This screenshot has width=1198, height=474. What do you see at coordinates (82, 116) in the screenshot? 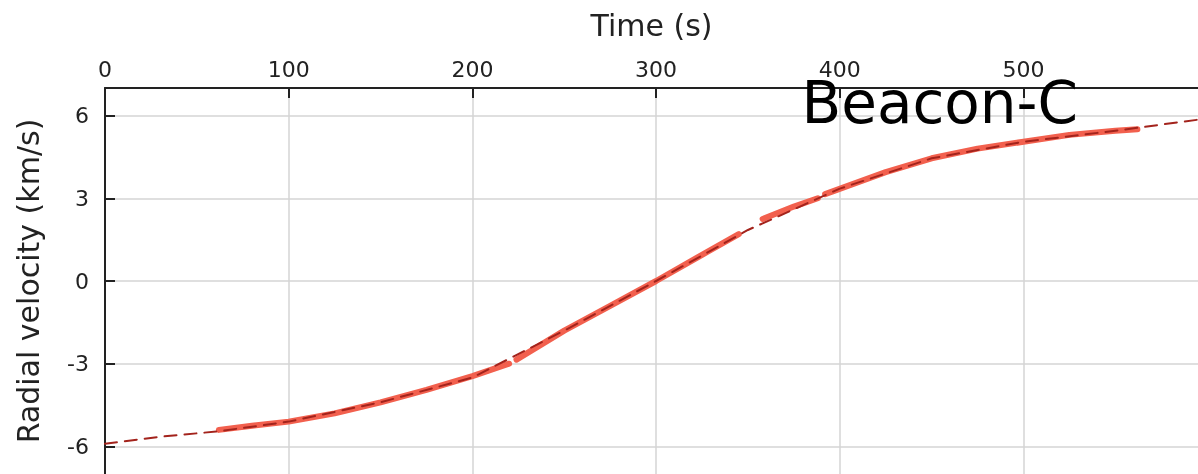
I see `y-tick-label: 6` at bounding box center [82, 116].